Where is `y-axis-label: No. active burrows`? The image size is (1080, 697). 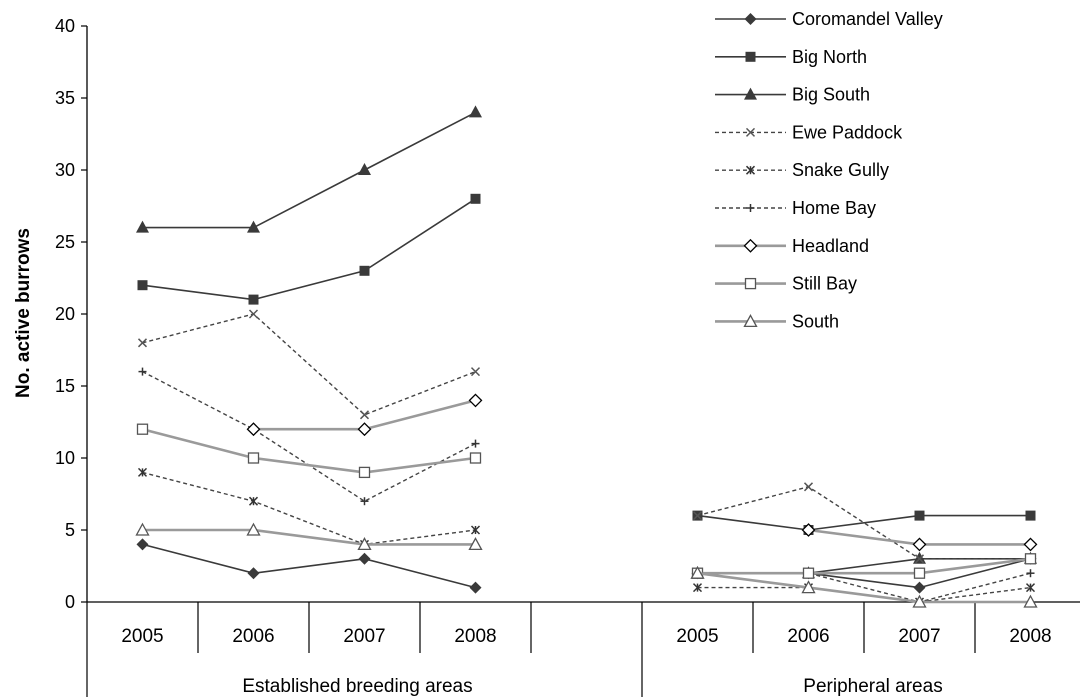
y-axis-label: No. active burrows is located at coordinates (23, 313).